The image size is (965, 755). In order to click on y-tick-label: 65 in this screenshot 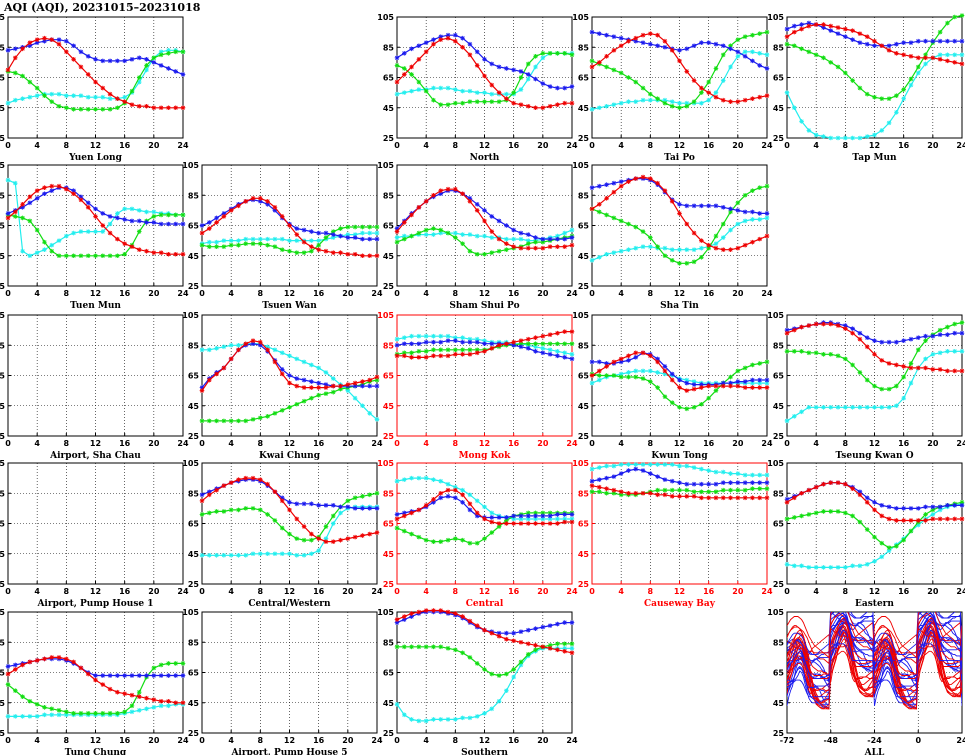, I will do `click(2, 673)`.